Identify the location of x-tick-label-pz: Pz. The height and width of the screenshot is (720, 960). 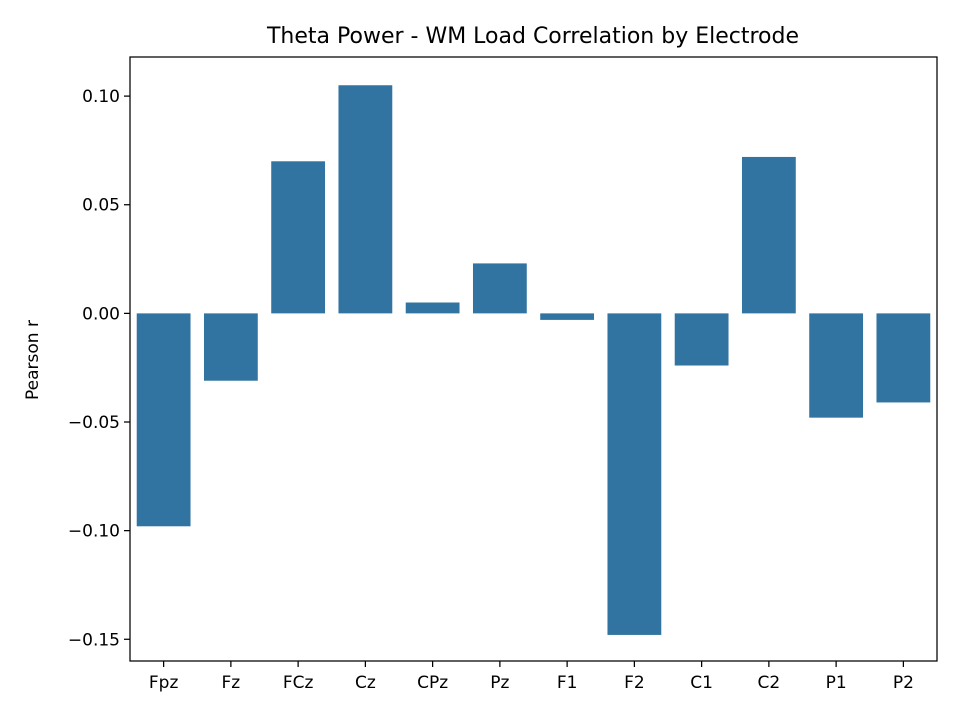
(499, 683).